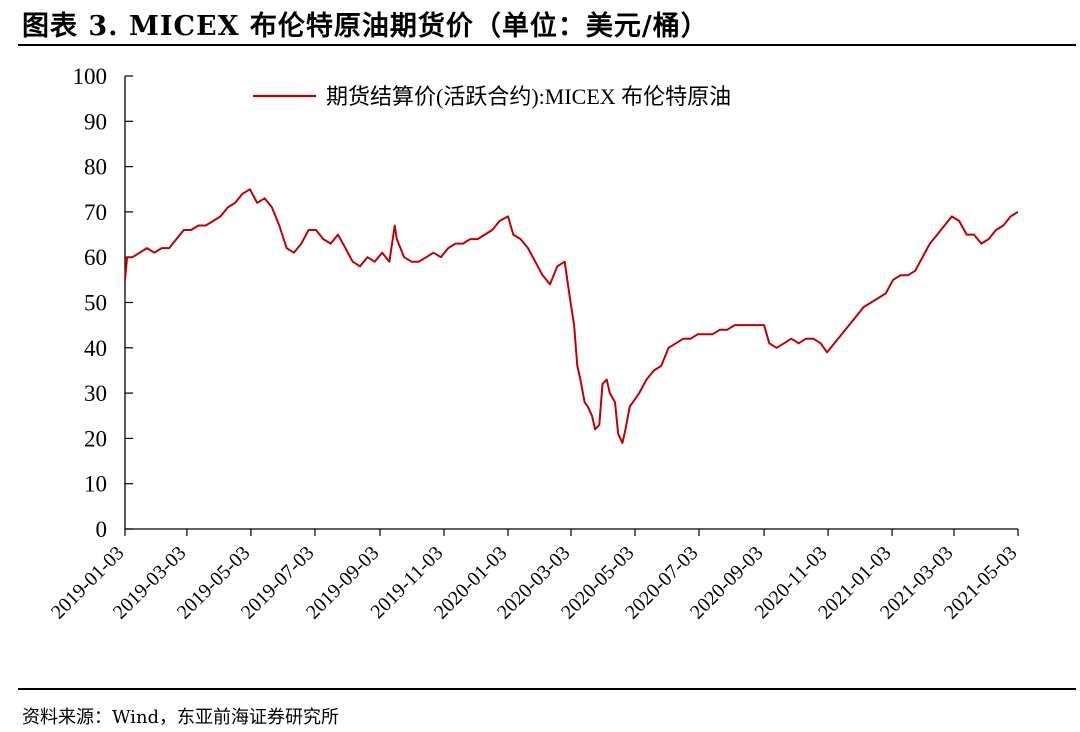 This screenshot has width=1080, height=732. Describe the element at coordinates (528, 96) in the screenshot. I see `legend-label: 期货结算价(活跃合约):MICEX 布伦特原油` at that location.